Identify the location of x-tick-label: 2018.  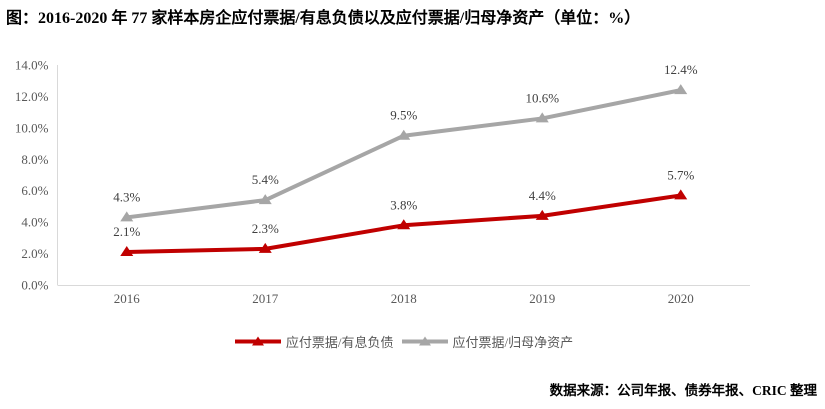
(404, 298).